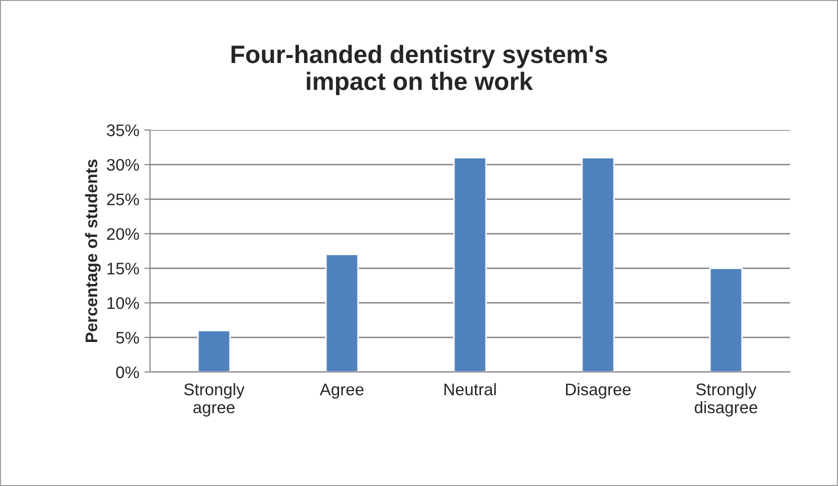 This screenshot has height=486, width=838. Describe the element at coordinates (123, 200) in the screenshot. I see `y-tick-label: 25%` at that location.